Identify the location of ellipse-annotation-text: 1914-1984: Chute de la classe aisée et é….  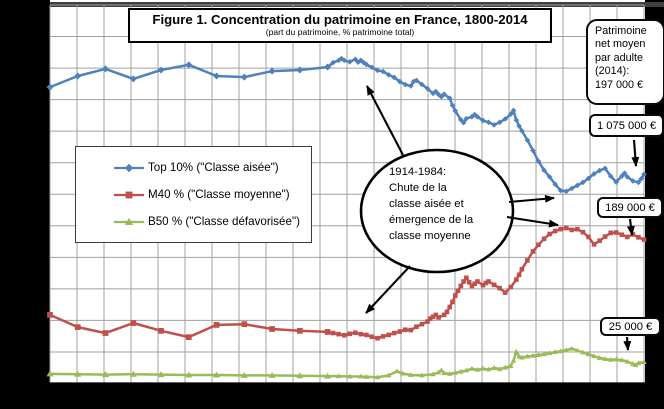
(431, 204).